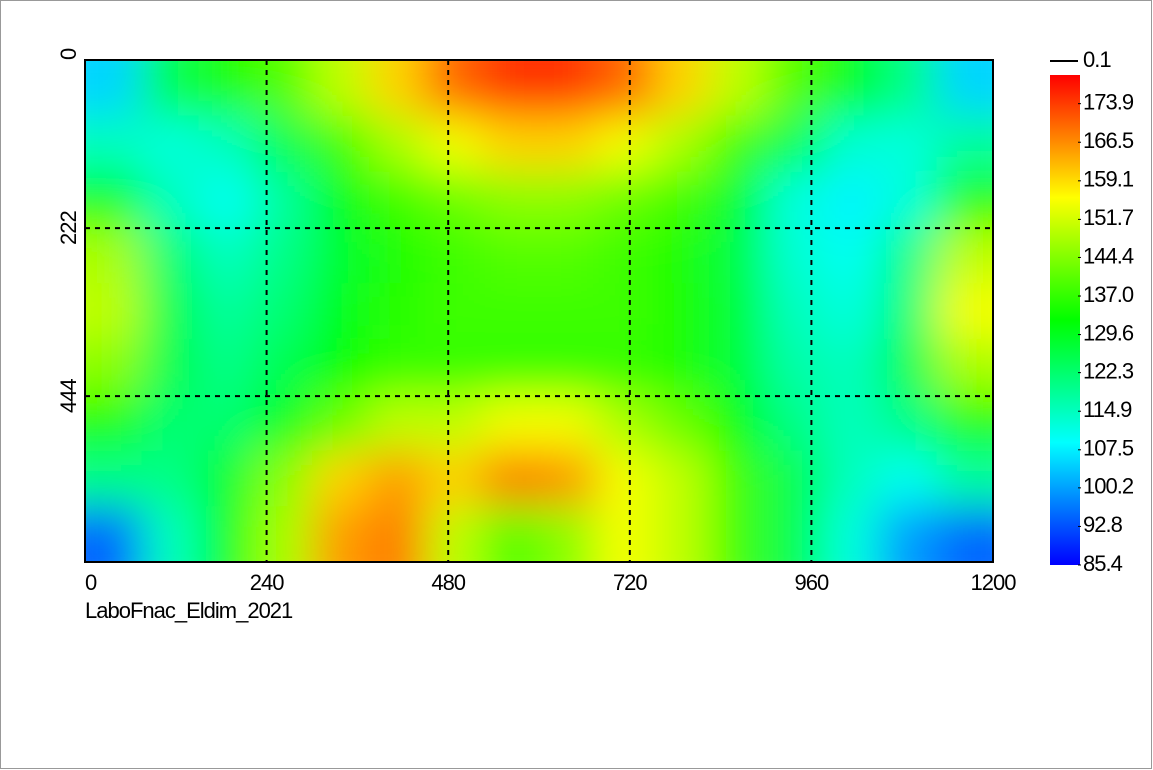  I want to click on y-tick-label: 0, so click(68, 54).